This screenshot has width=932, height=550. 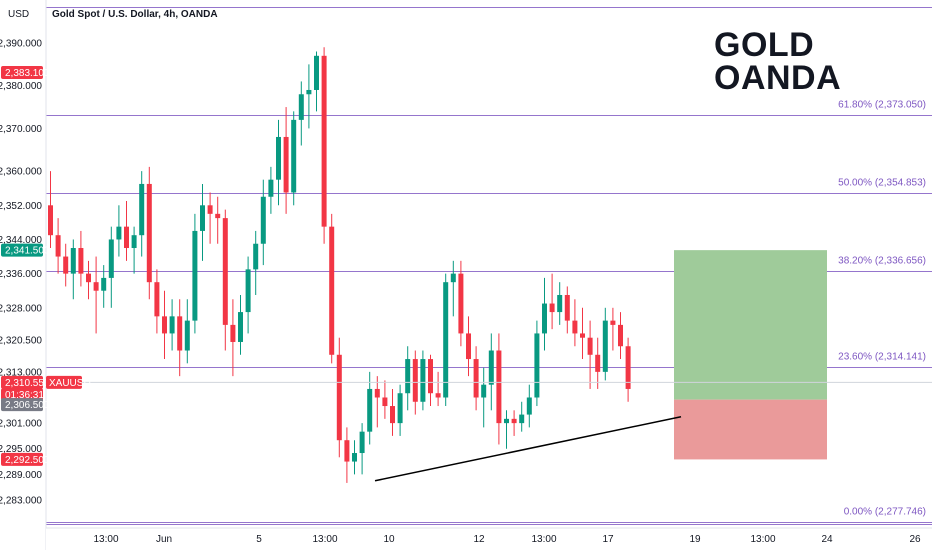 What do you see at coordinates (882, 105) in the screenshot?
I see `fib-label: 61.80% (2,373.050)` at bounding box center [882, 105].